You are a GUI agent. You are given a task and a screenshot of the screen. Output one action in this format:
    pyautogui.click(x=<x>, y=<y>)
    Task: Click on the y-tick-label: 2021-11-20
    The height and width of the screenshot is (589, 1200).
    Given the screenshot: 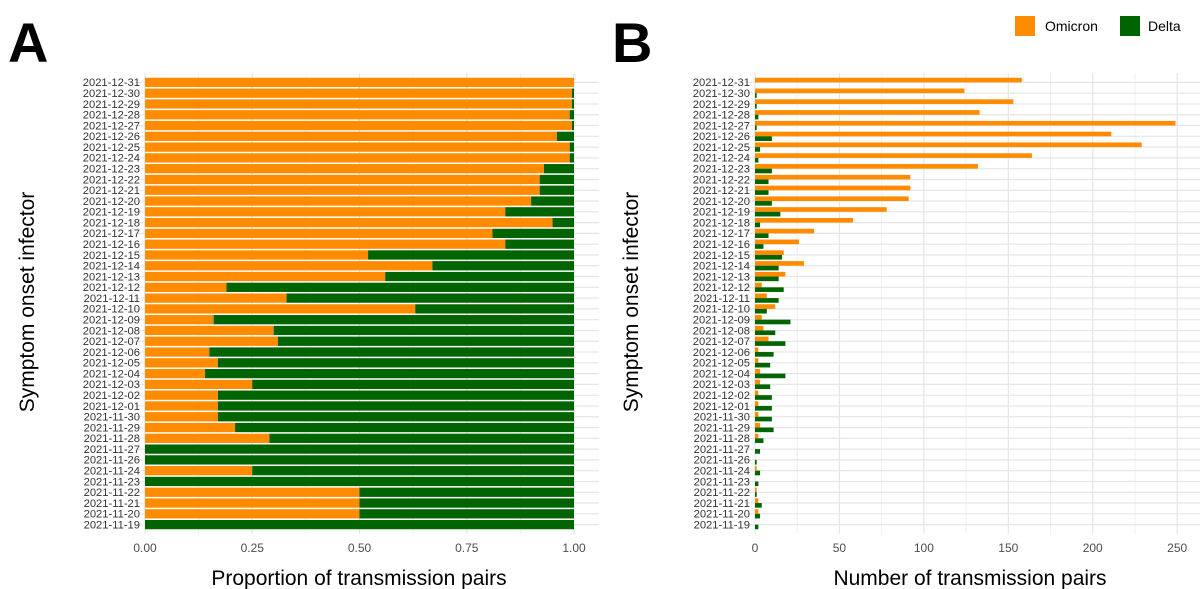 What is the action you would take?
    pyautogui.click(x=112, y=515)
    